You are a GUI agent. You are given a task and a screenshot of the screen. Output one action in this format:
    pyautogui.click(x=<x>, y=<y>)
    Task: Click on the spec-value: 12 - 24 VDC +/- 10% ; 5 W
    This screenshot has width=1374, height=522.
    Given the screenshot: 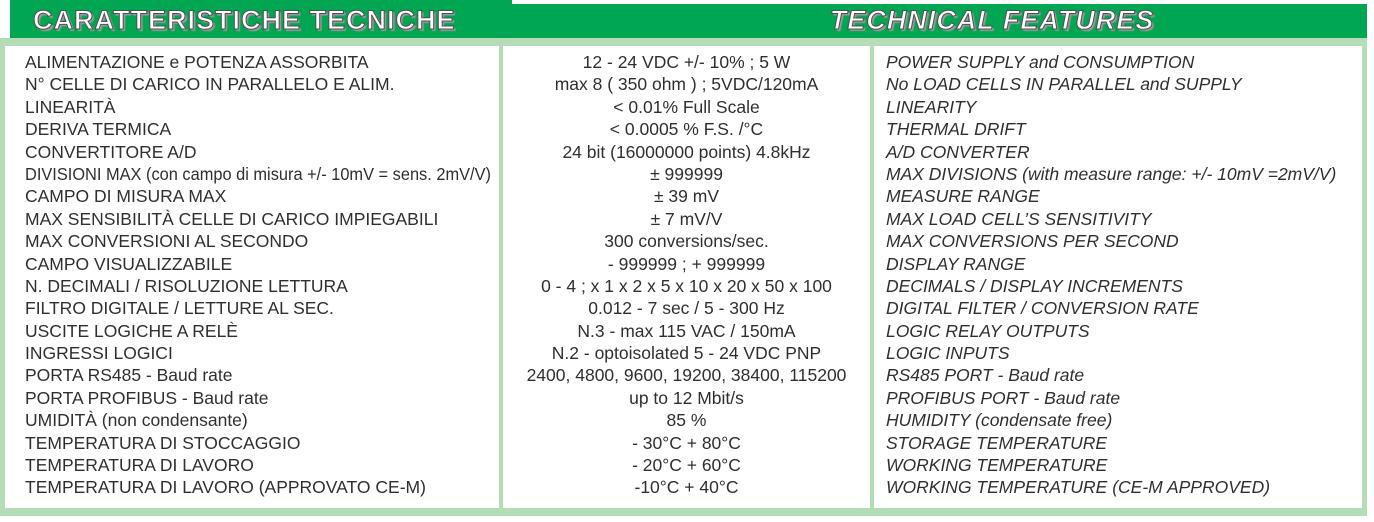 What is the action you would take?
    pyautogui.click(x=686, y=62)
    